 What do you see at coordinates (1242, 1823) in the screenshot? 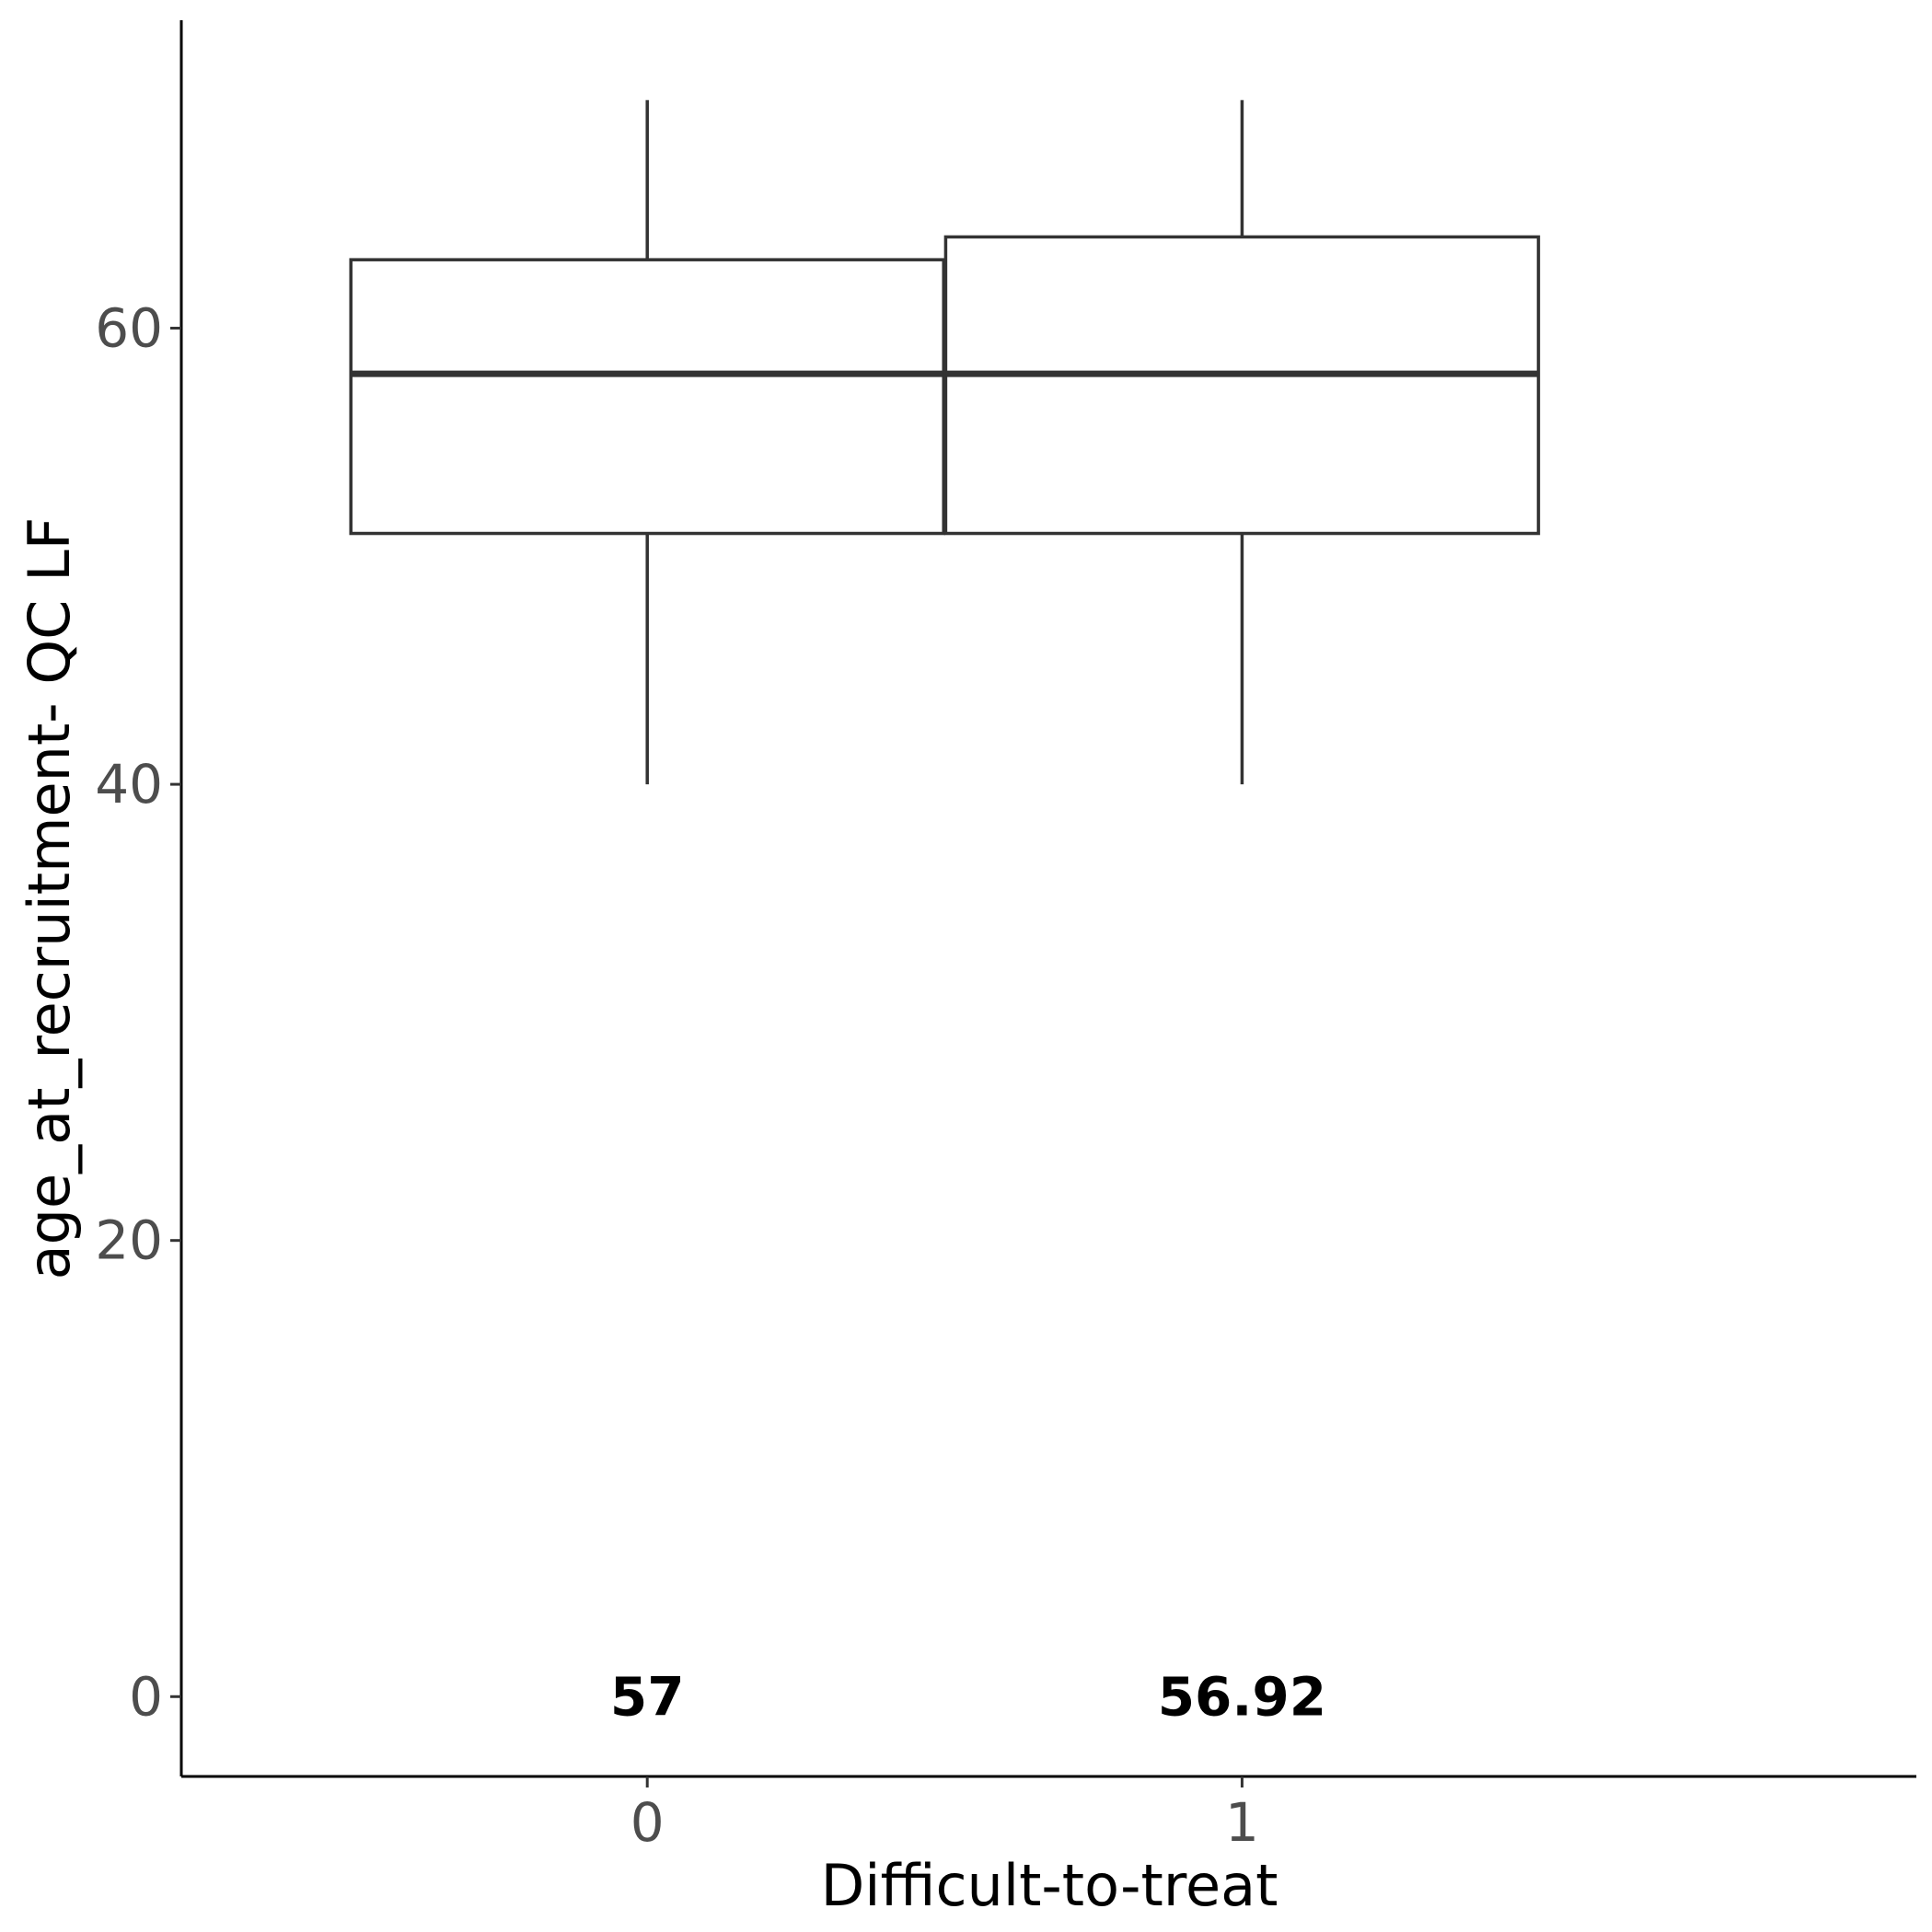
I see `x-tick-label: 1` at bounding box center [1242, 1823].